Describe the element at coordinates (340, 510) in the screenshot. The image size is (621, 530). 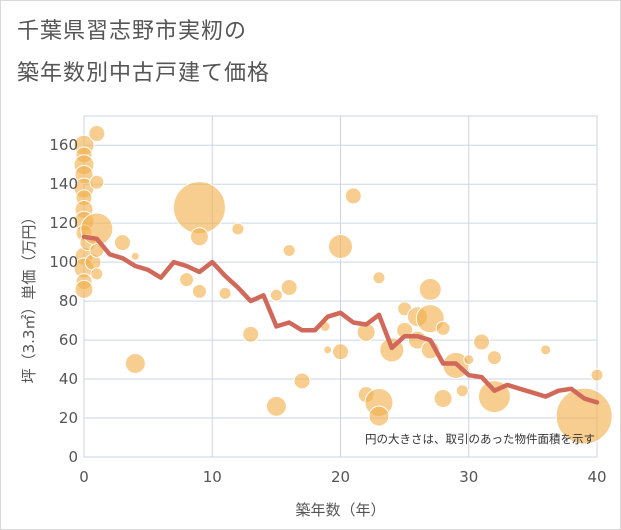
I see `x-axis-title: 築年数（年）` at that location.